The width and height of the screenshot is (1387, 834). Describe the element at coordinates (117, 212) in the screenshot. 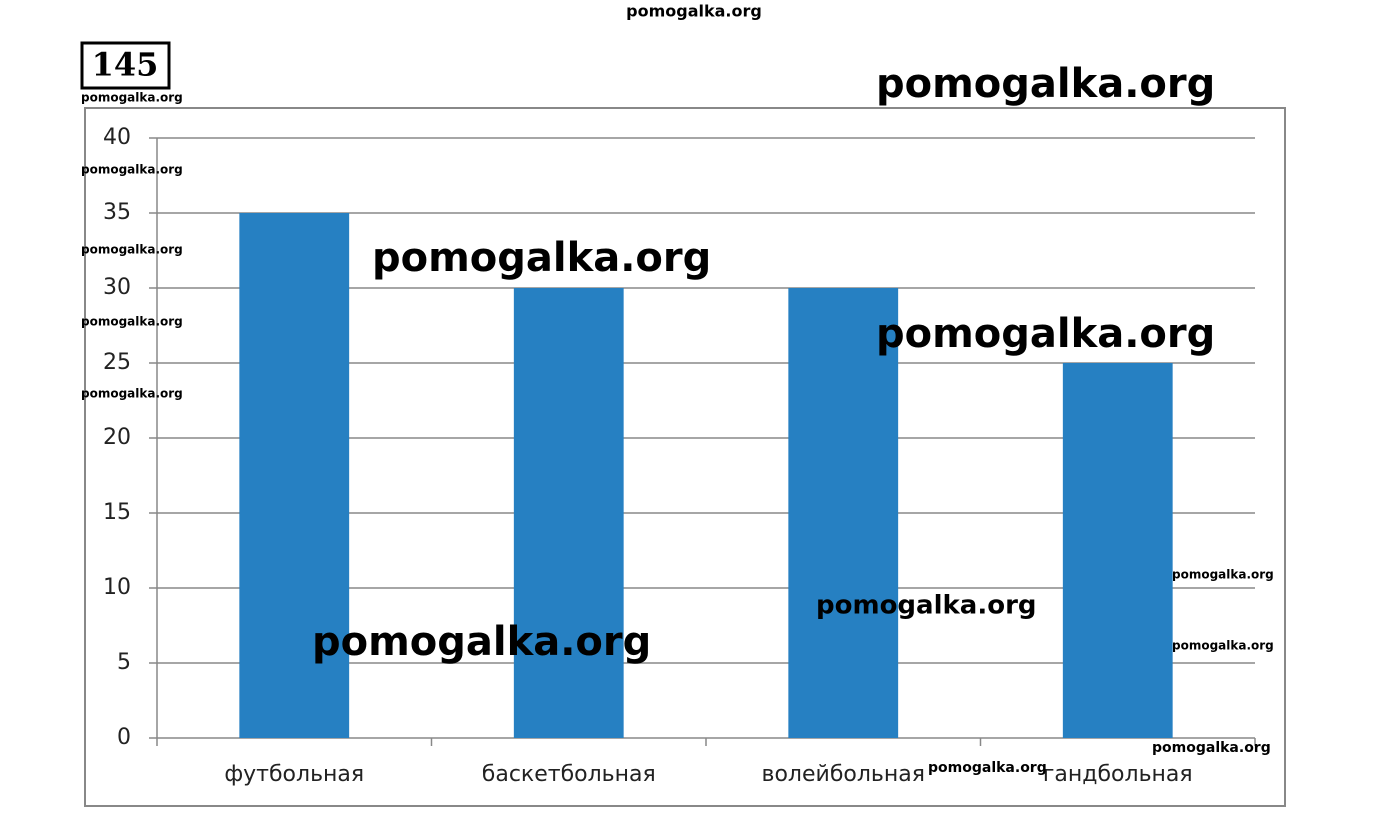

I see `y-tick-label: 35` at that location.